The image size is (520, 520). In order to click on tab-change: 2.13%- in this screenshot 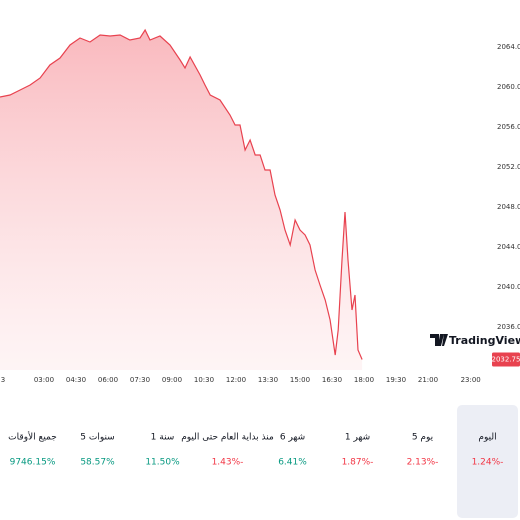, I will do `click(423, 463)`.